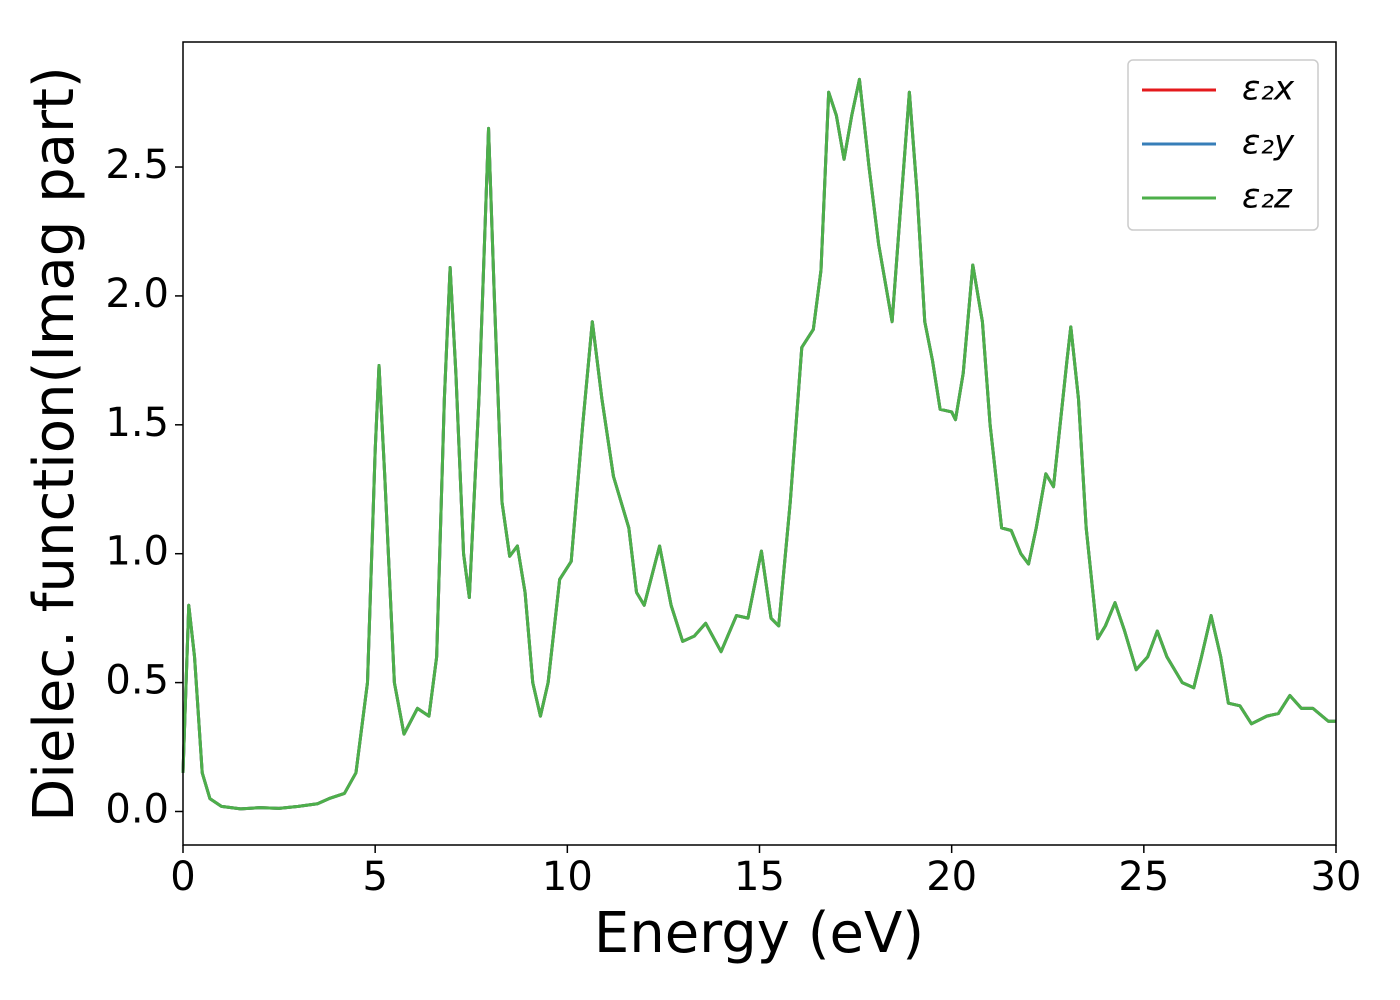 Image resolution: width=1400 pixels, height=1000 pixels. What do you see at coordinates (759, 933) in the screenshot?
I see `x-axis-label: Energy (eV)` at bounding box center [759, 933].